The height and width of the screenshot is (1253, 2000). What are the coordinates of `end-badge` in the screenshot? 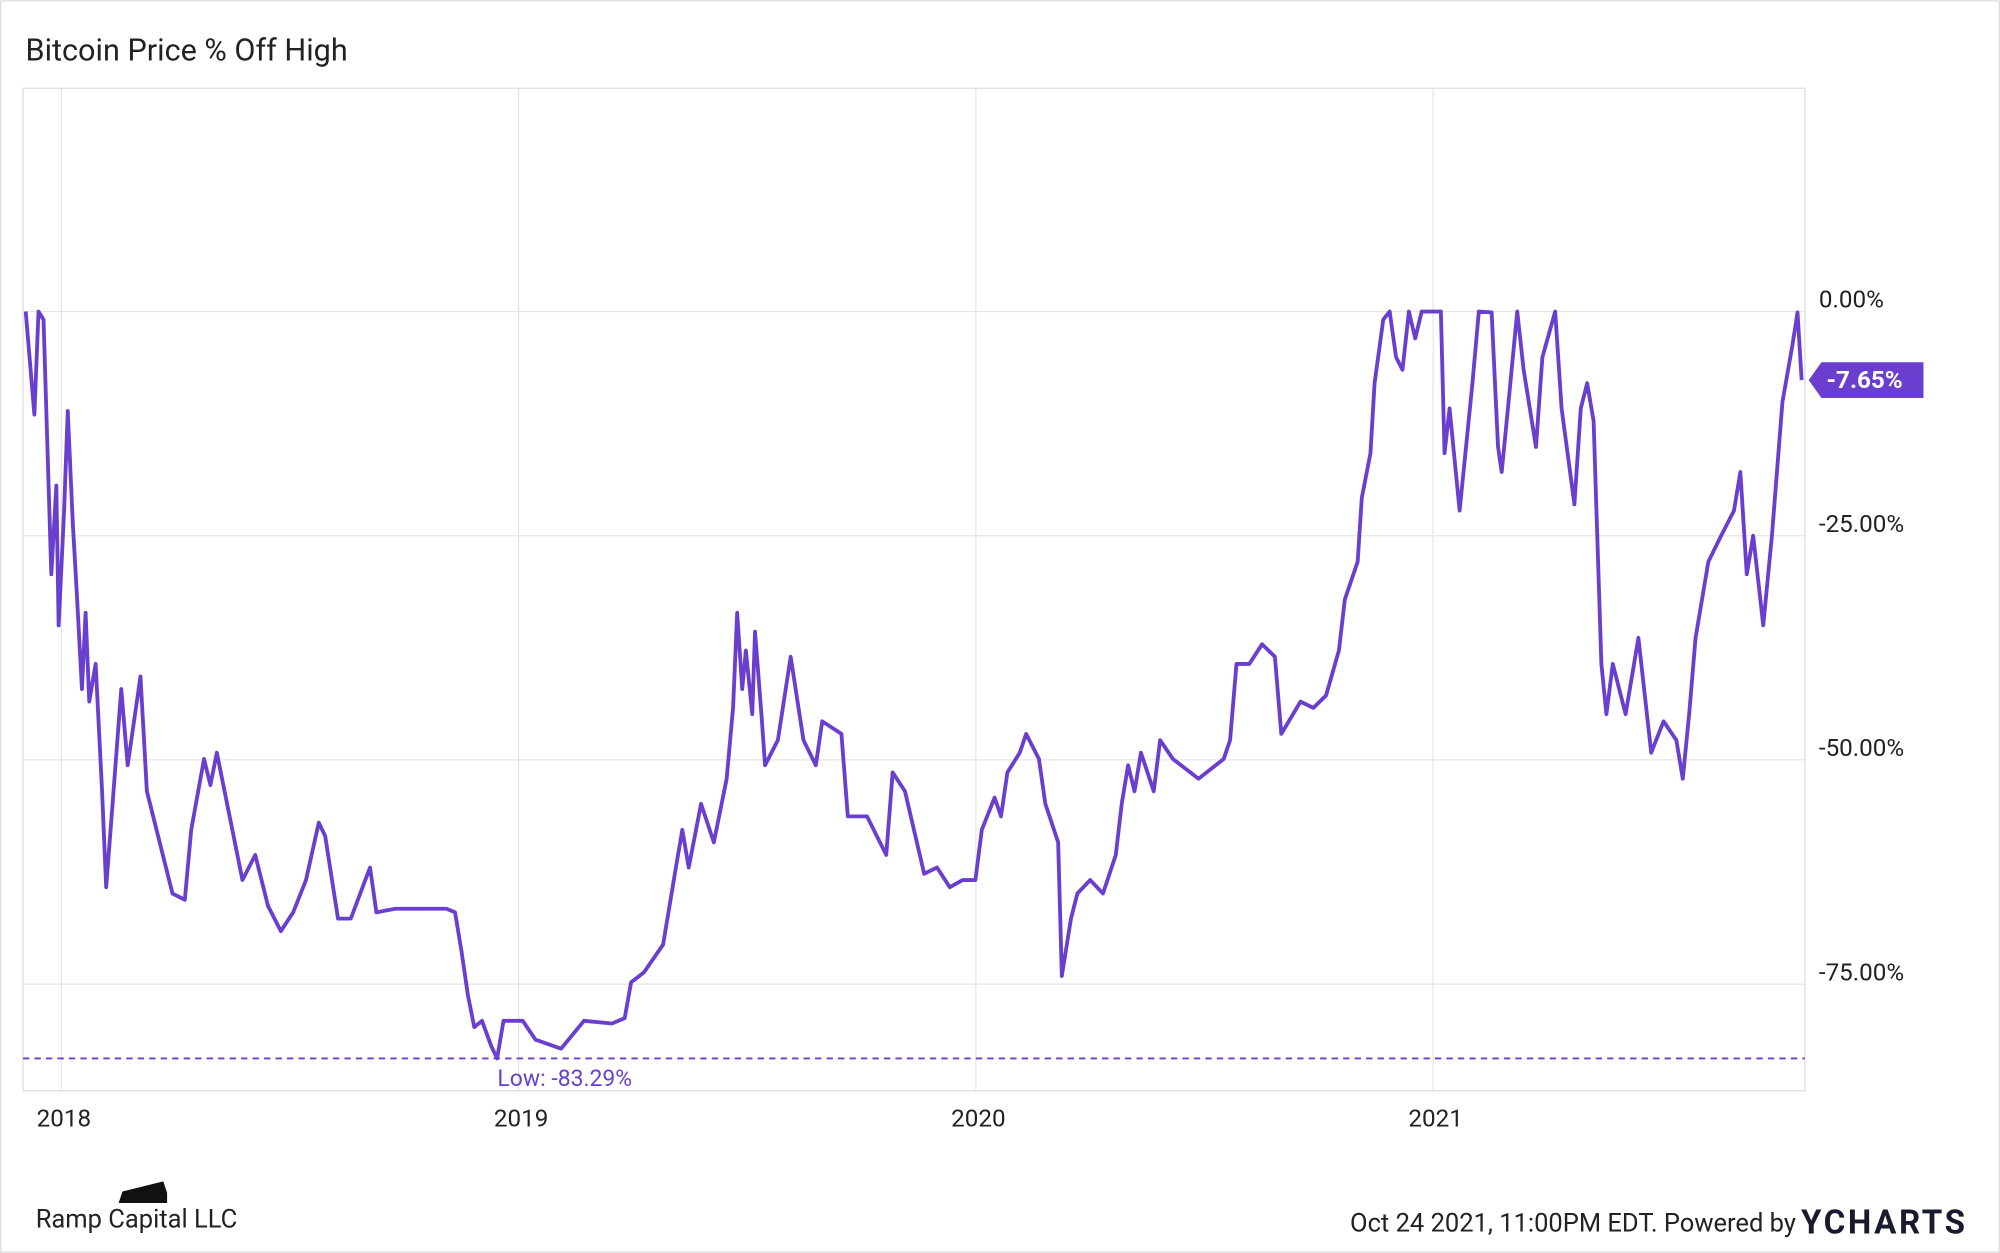 It's located at (1866, 380).